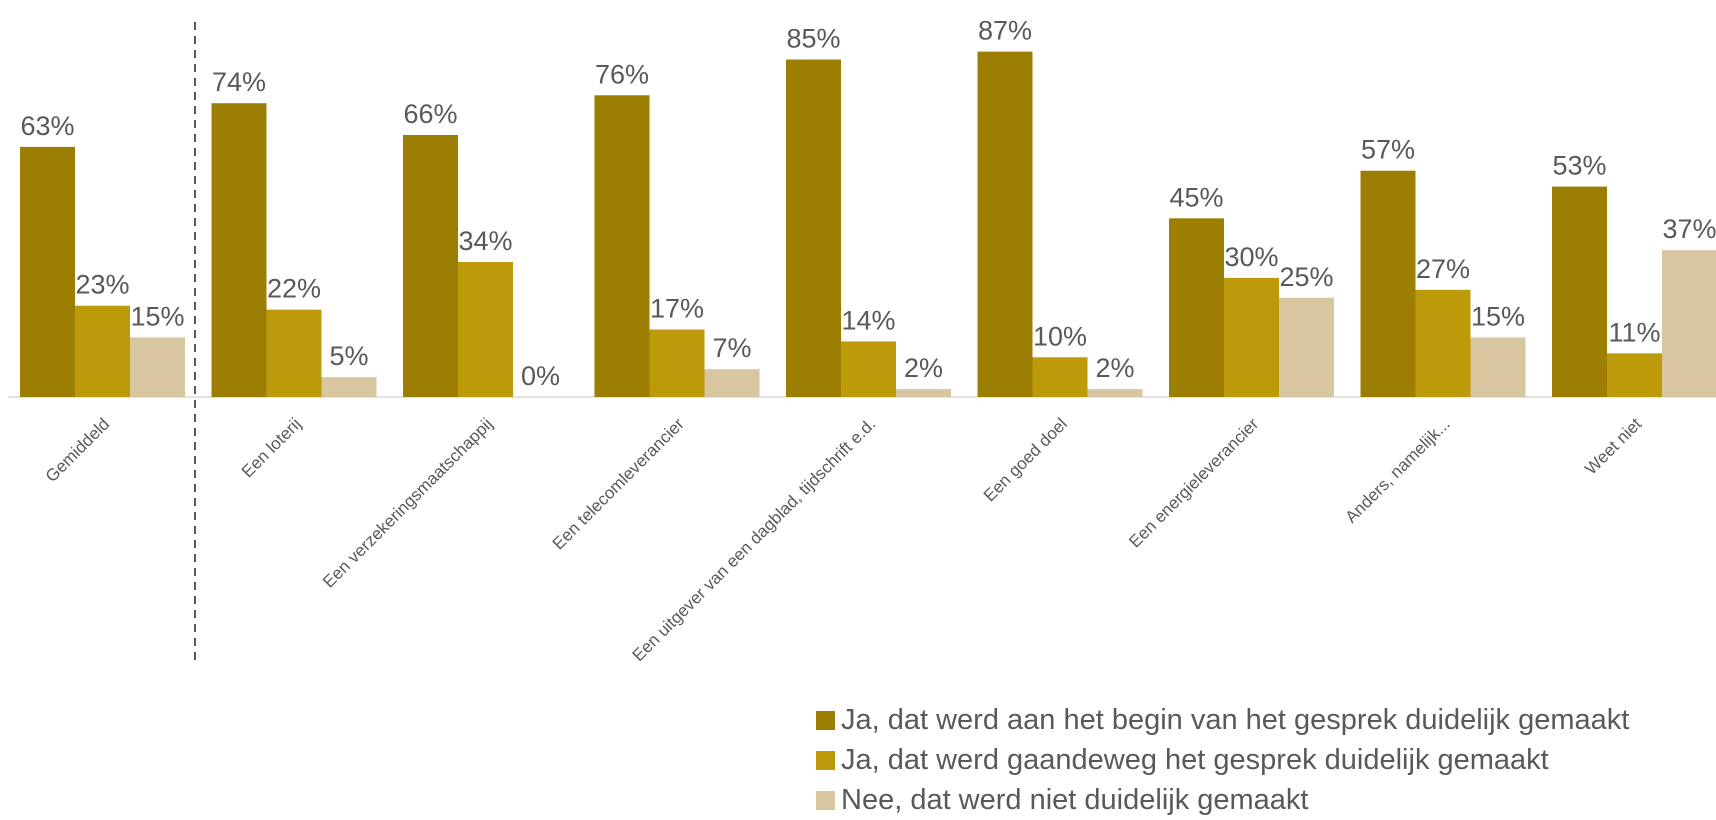 This screenshot has width=1716, height=820. Describe the element at coordinates (1498, 316) in the screenshot. I see `data-label-anders-namelijk-series-3: 15%` at that location.